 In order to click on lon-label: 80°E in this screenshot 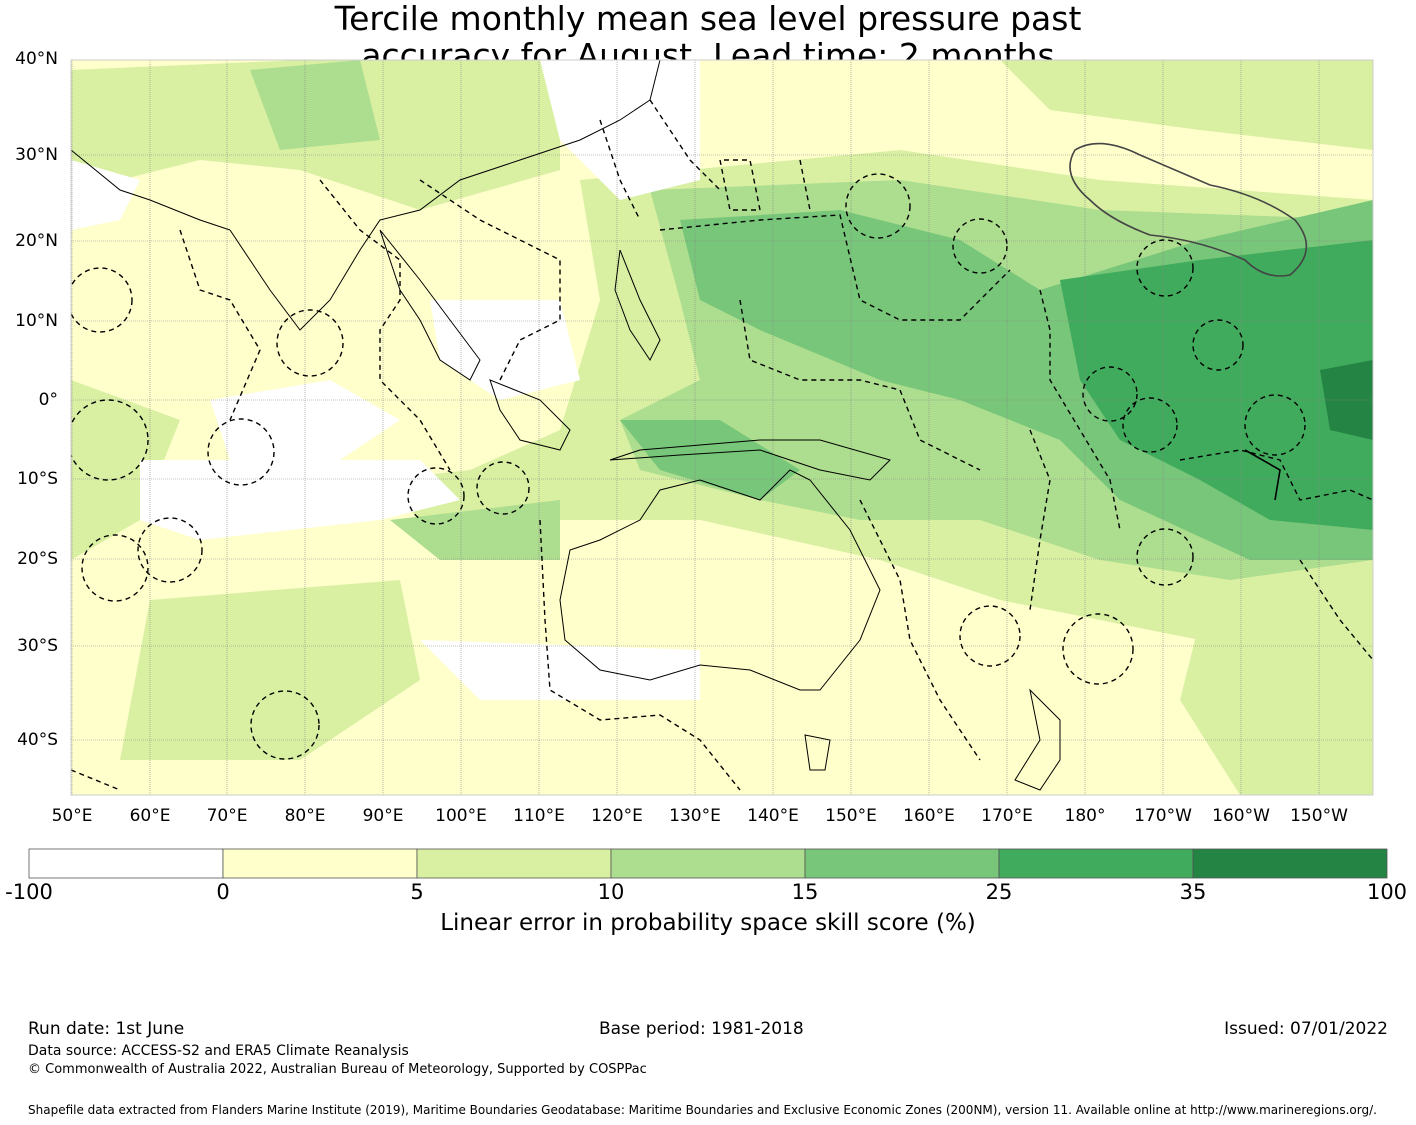, I will do `click(305, 816)`.